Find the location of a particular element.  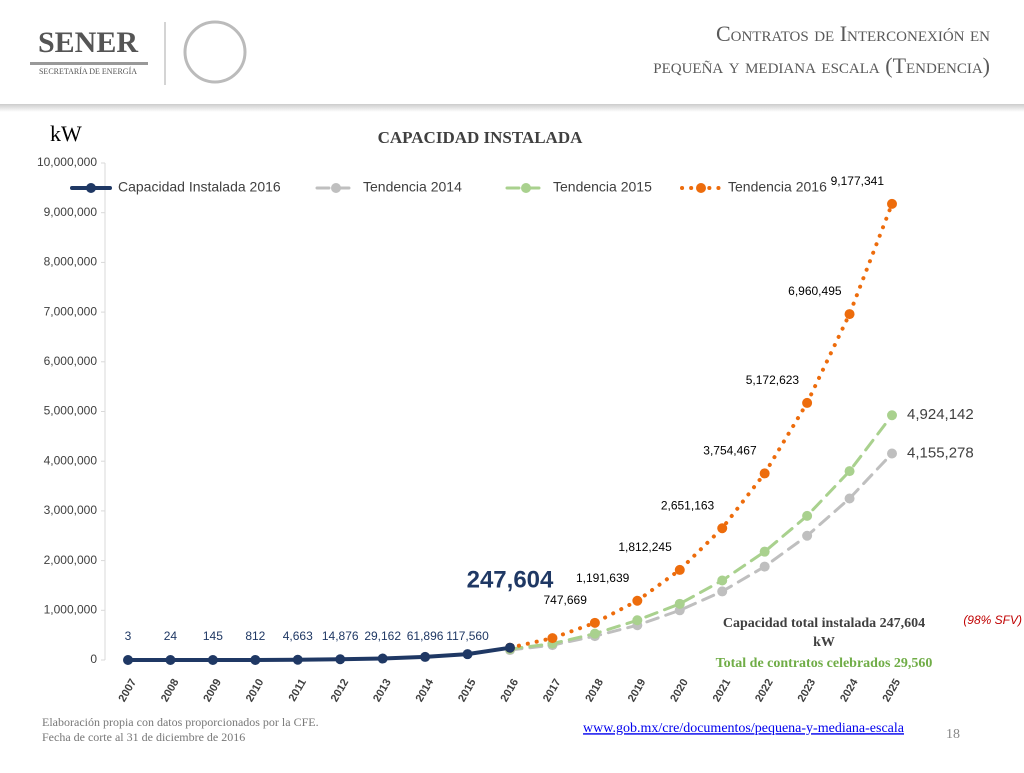

y-axis-label: kW is located at coordinates (66, 133).